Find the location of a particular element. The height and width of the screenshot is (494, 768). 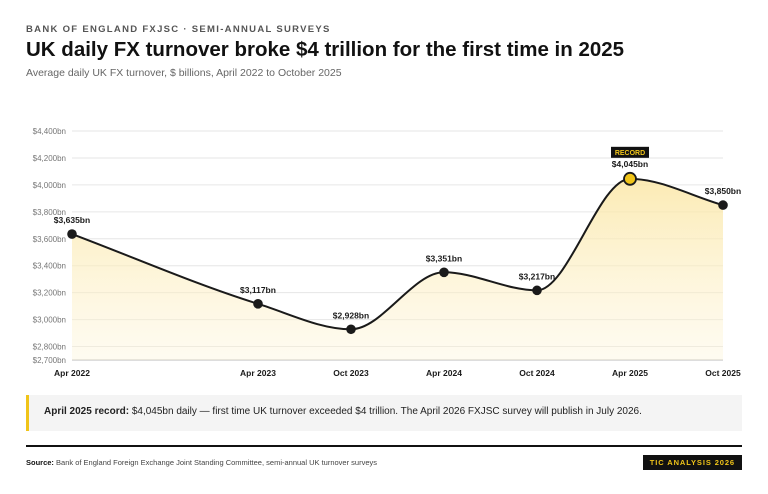

y-tick-label: $3,000bn is located at coordinates (49, 320).